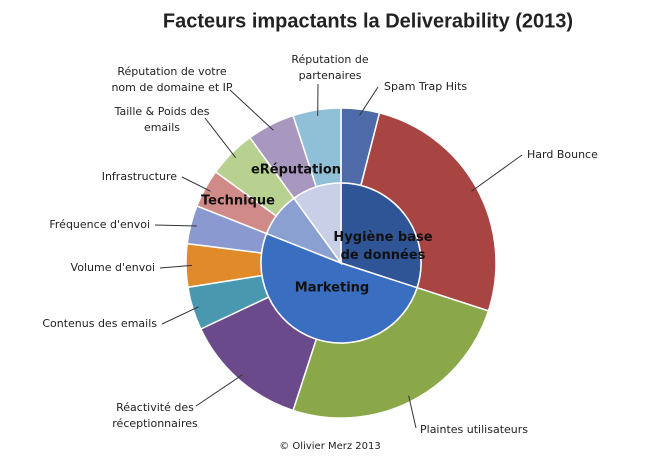  I want to click on inner-label: Marketing, so click(332, 288).